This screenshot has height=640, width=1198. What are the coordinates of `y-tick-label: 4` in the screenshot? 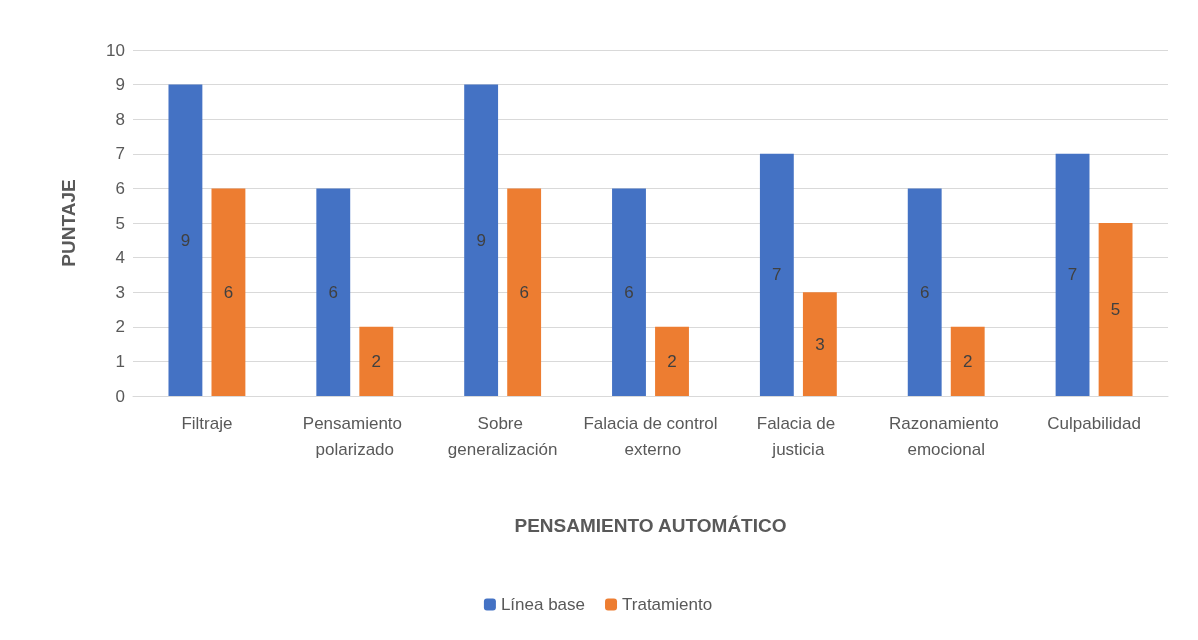 It's located at (120, 258).